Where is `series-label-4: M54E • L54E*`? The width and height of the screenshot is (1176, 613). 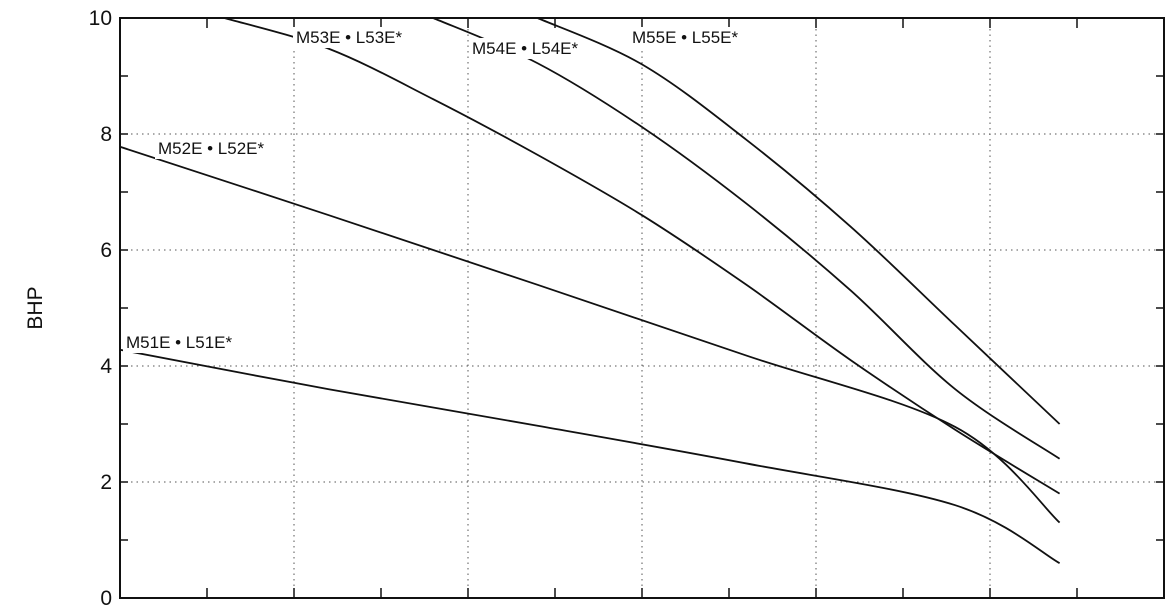
series-label-4: M54E • L54E* is located at coordinates (525, 48).